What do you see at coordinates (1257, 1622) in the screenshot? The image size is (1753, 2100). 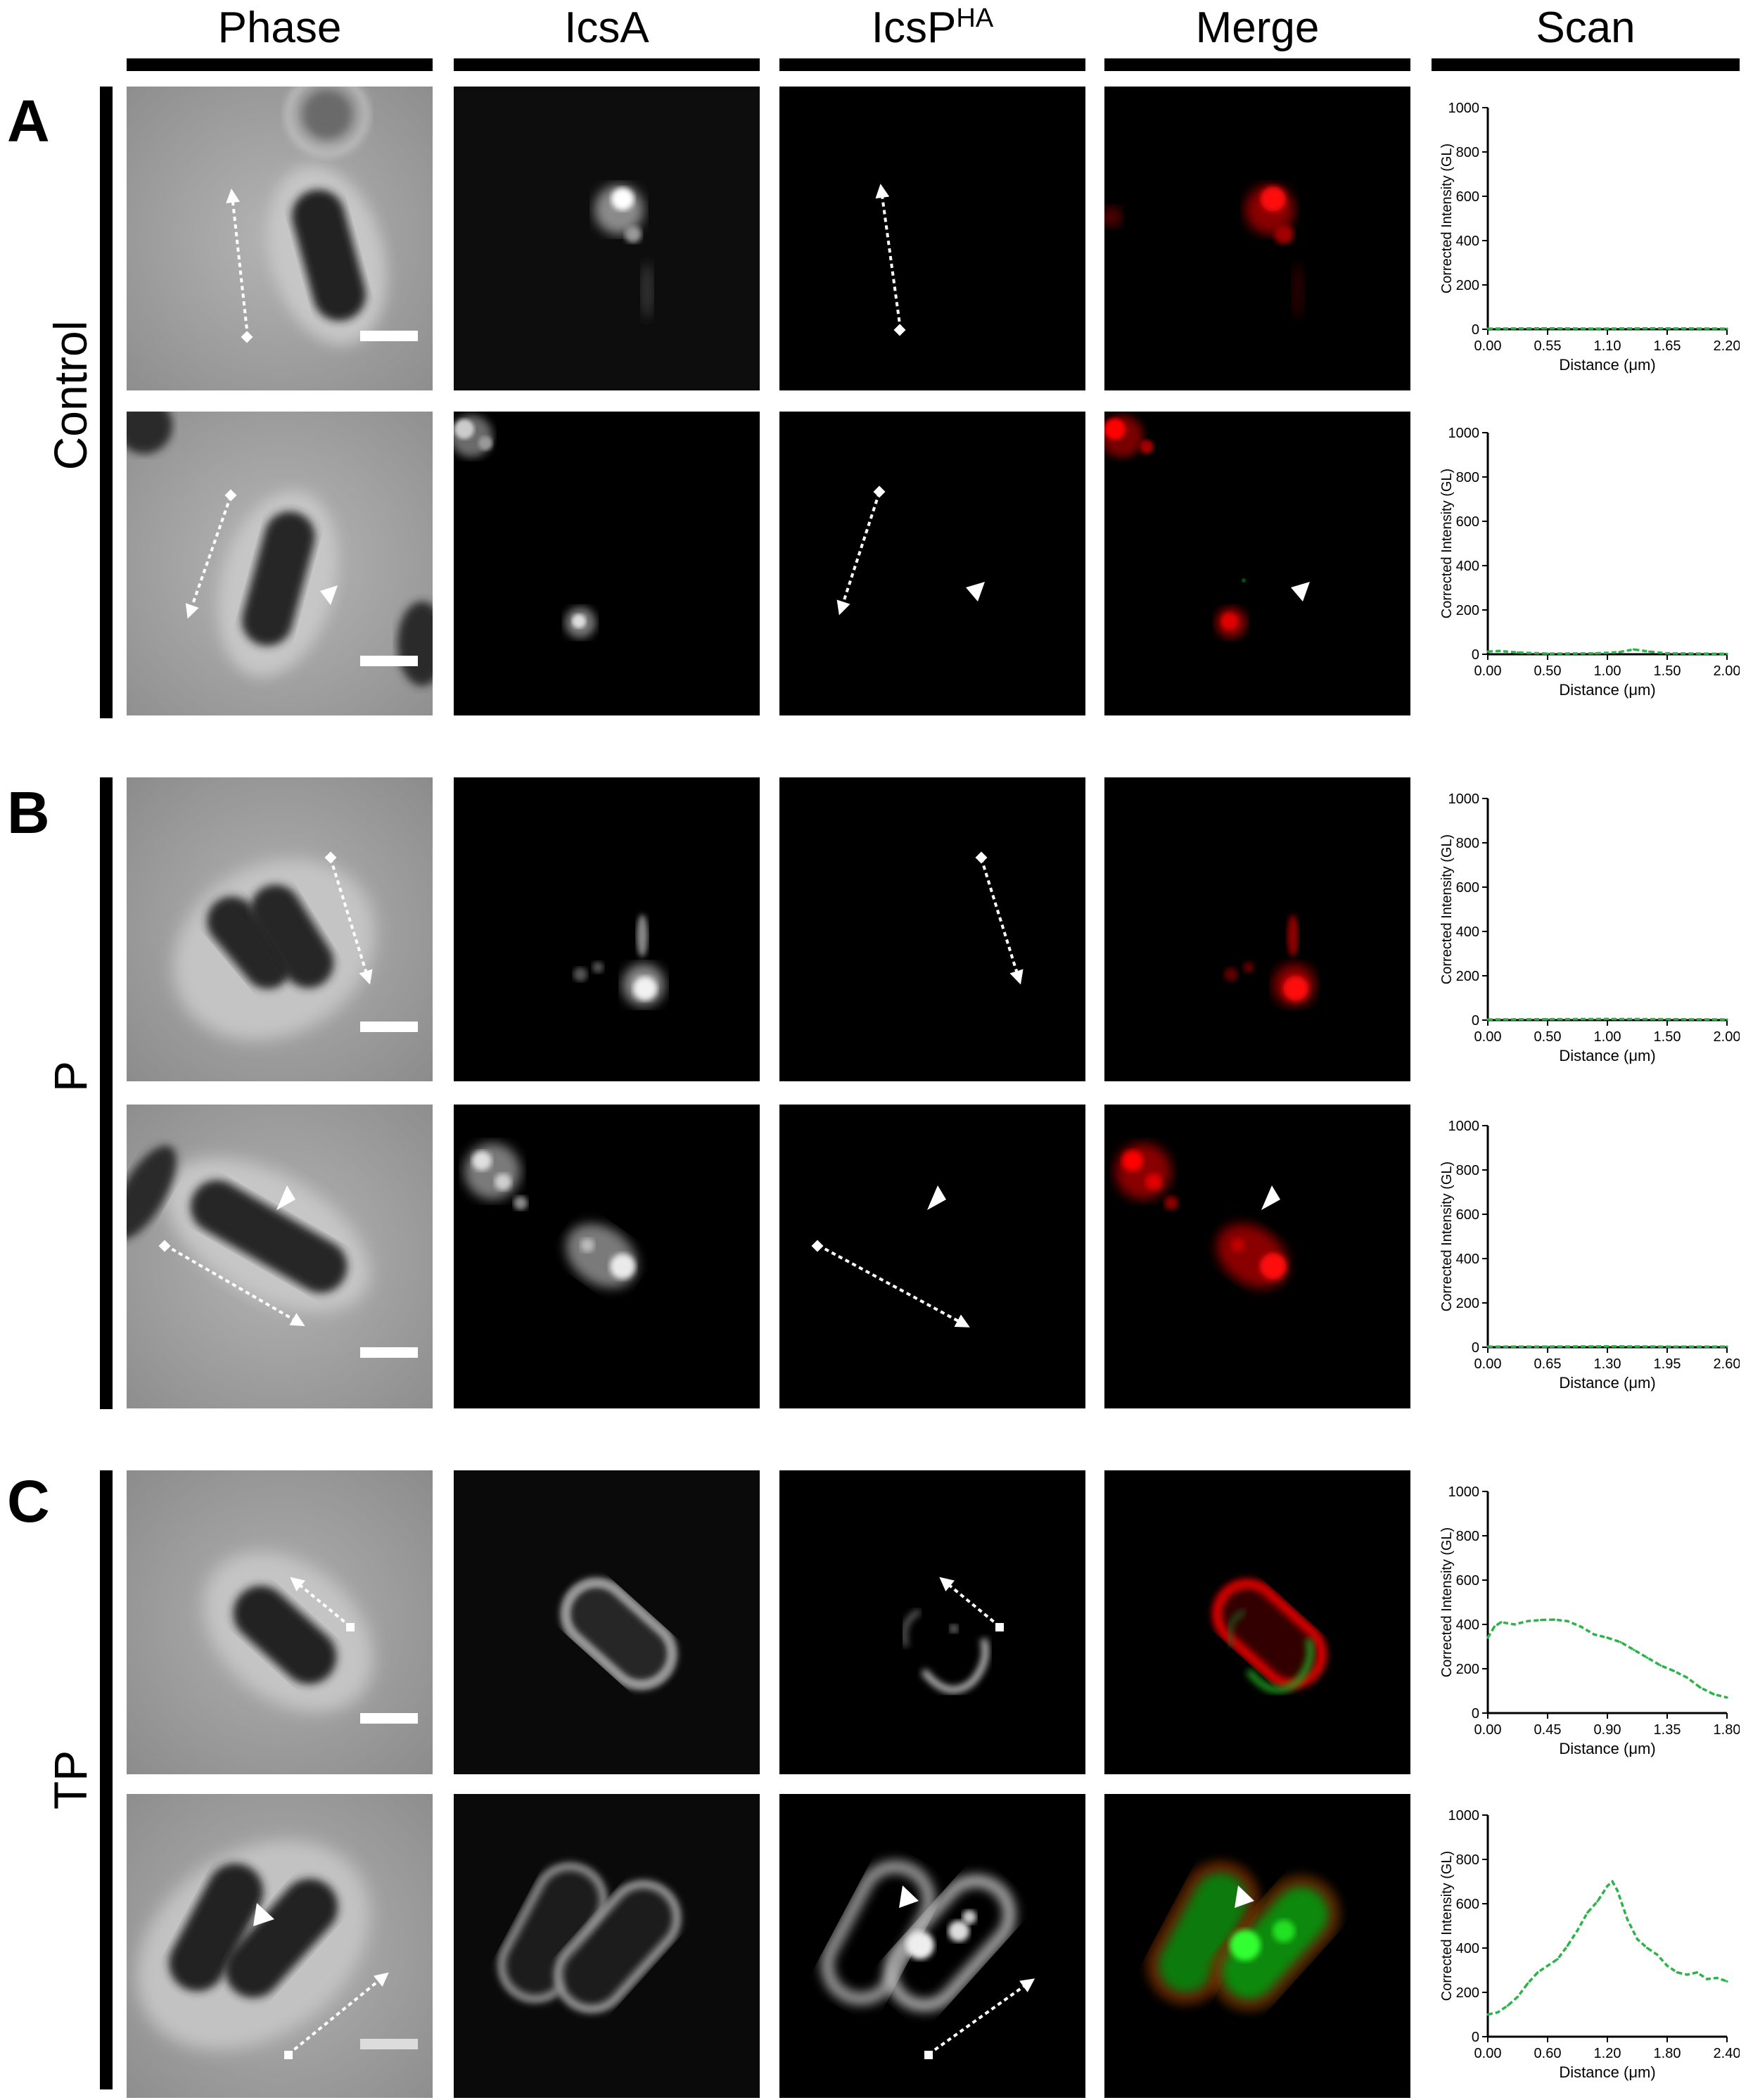 I see `merge-image-c1` at bounding box center [1257, 1622].